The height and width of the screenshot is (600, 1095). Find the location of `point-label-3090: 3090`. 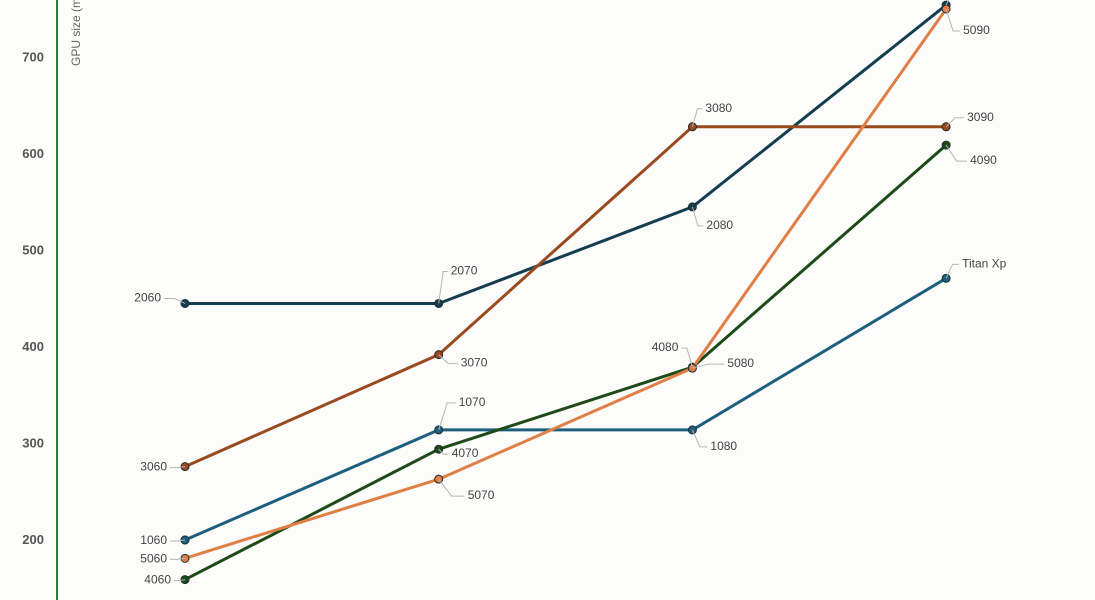

point-label-3090: 3090 is located at coordinates (980, 117).